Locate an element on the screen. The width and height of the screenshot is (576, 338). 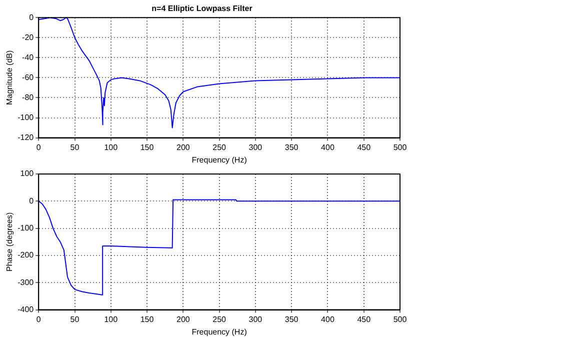
chart-title: n=4 Elliptic Lowpass Filter is located at coordinates (202, 9).